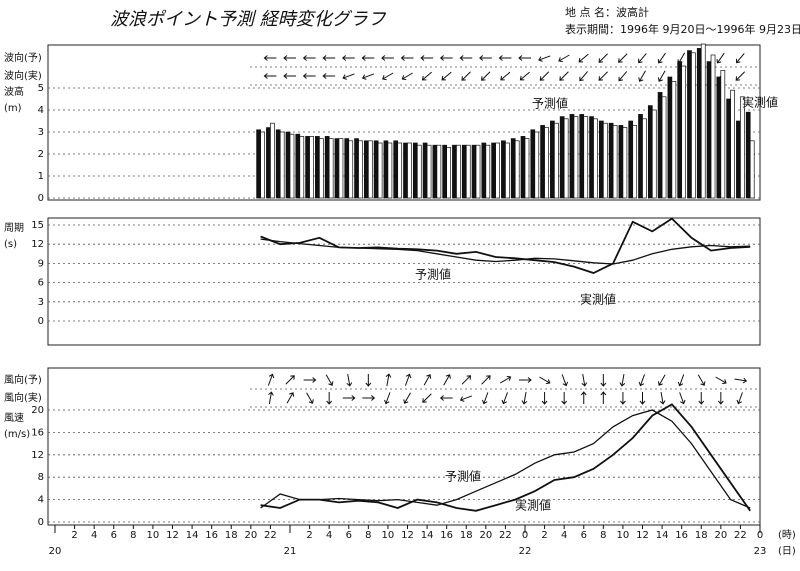 The height and width of the screenshot is (571, 800). Describe the element at coordinates (760, 535) in the screenshot. I see `x-tick-label: 0` at that location.